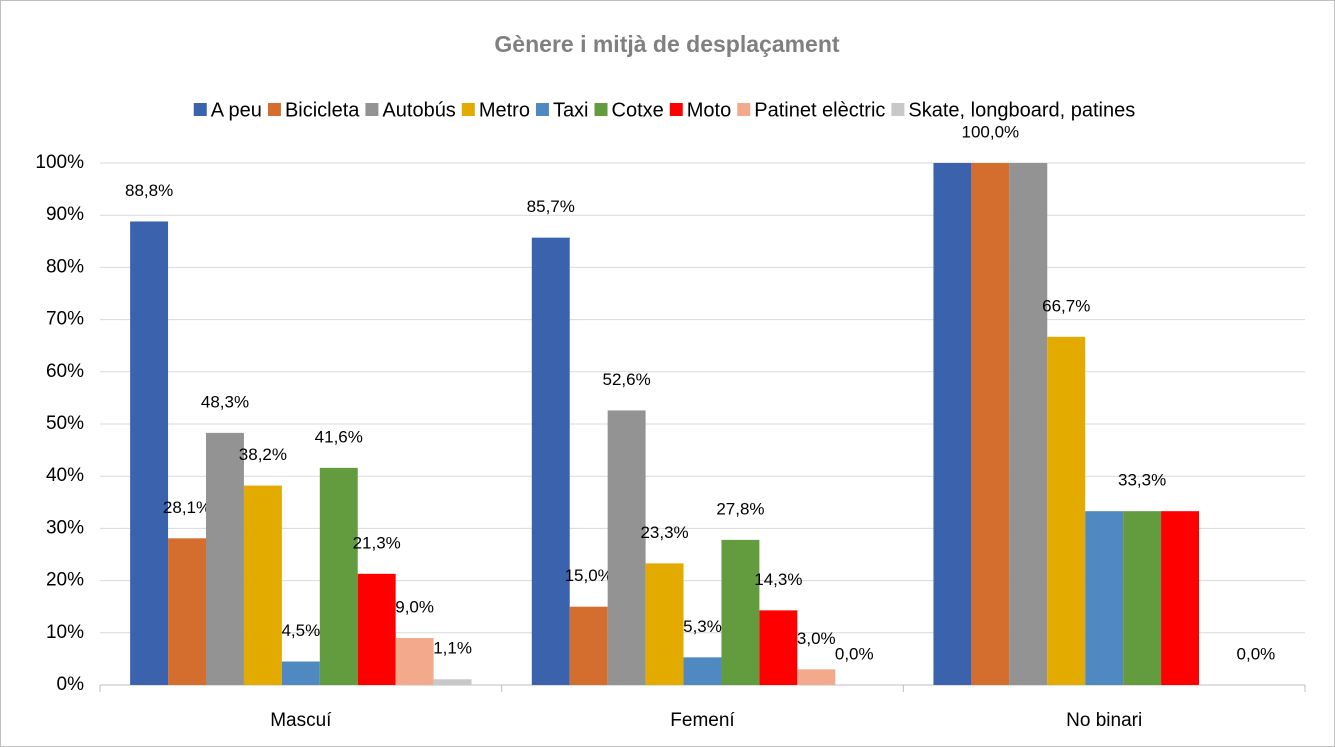 The height and width of the screenshot is (747, 1335). What do you see at coordinates (418, 110) in the screenshot?
I see `legend-label: Autobús` at bounding box center [418, 110].